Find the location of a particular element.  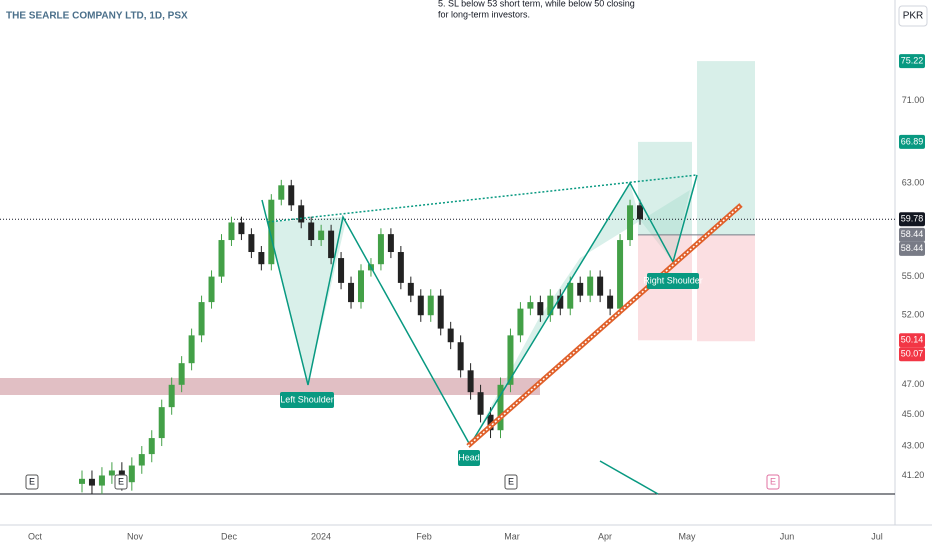

trend-line is located at coordinates (629, 477).